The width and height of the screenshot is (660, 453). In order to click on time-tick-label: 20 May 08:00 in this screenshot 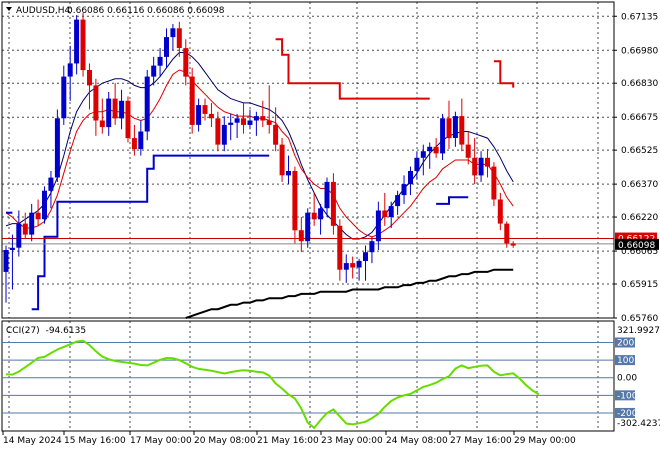, I will do `click(225, 441)`.